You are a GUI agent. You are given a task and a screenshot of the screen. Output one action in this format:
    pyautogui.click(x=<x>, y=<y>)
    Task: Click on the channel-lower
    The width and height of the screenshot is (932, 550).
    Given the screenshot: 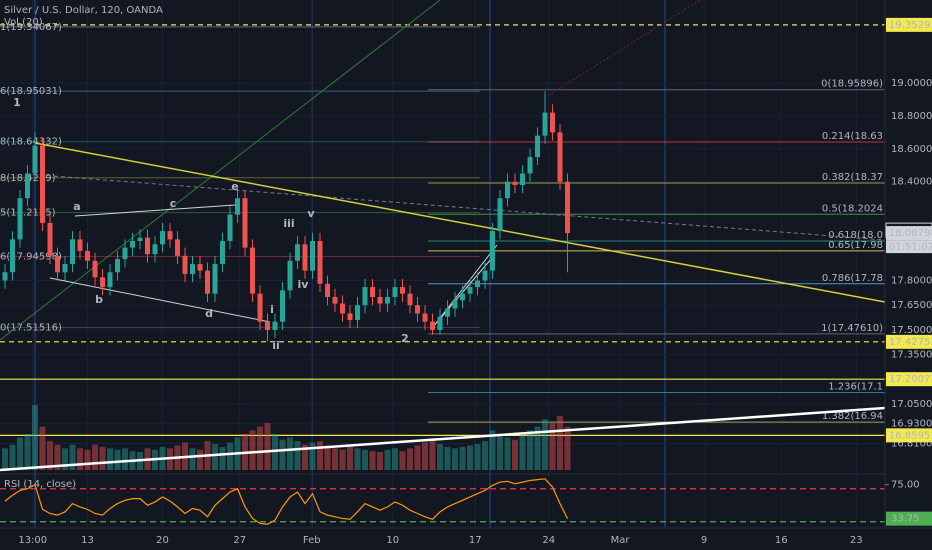 What is the action you would take?
    pyautogui.click(x=462, y=293)
    